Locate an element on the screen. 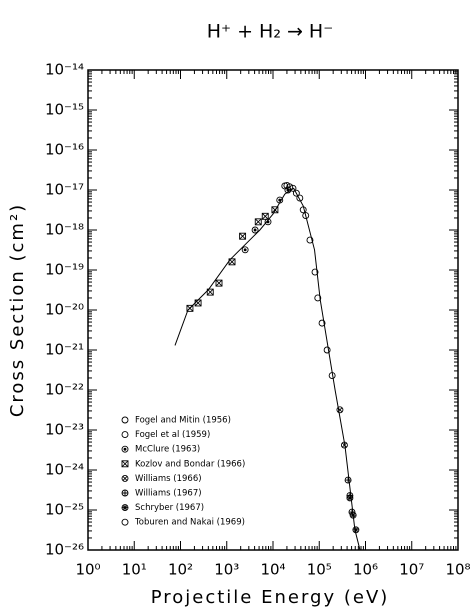 This screenshot has height=610, width=470. x-tick-label: 10⁸ is located at coordinates (457, 570).